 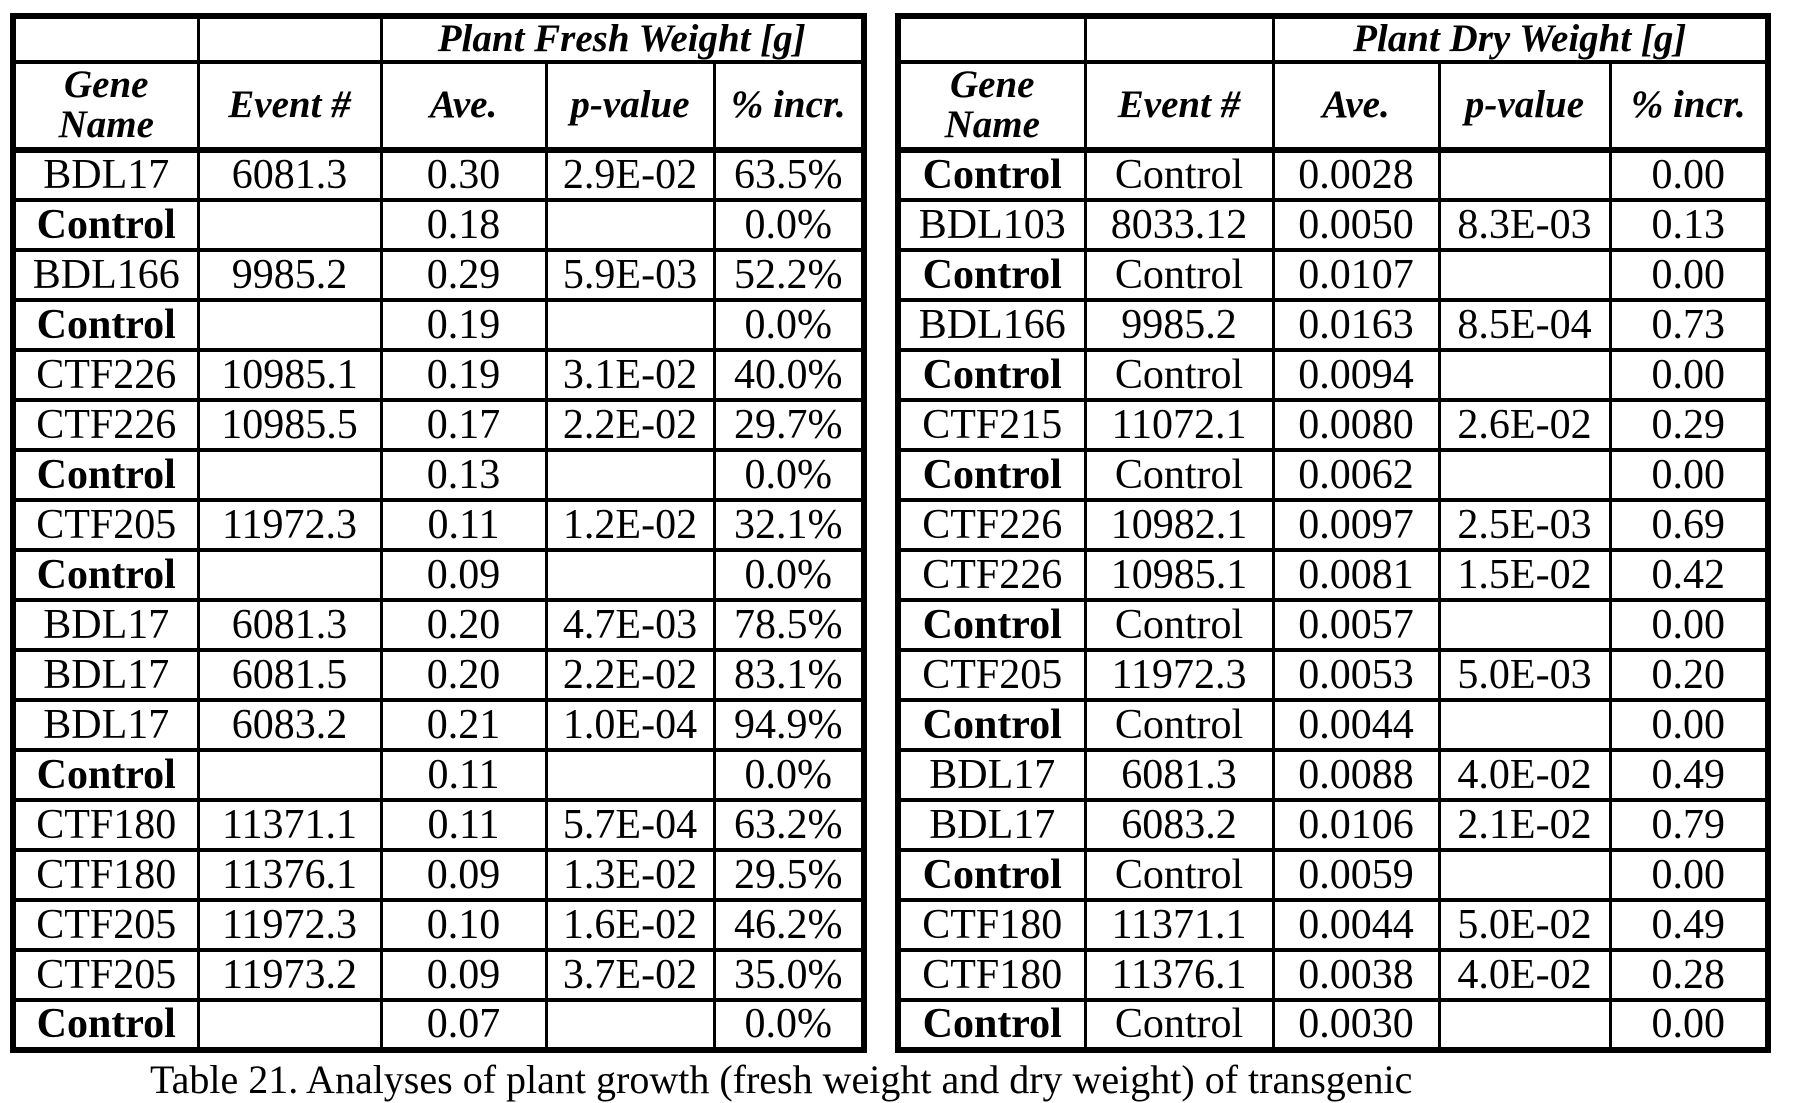 What do you see at coordinates (789, 374) in the screenshot?
I see `cell-percent-increase: 40.0%` at bounding box center [789, 374].